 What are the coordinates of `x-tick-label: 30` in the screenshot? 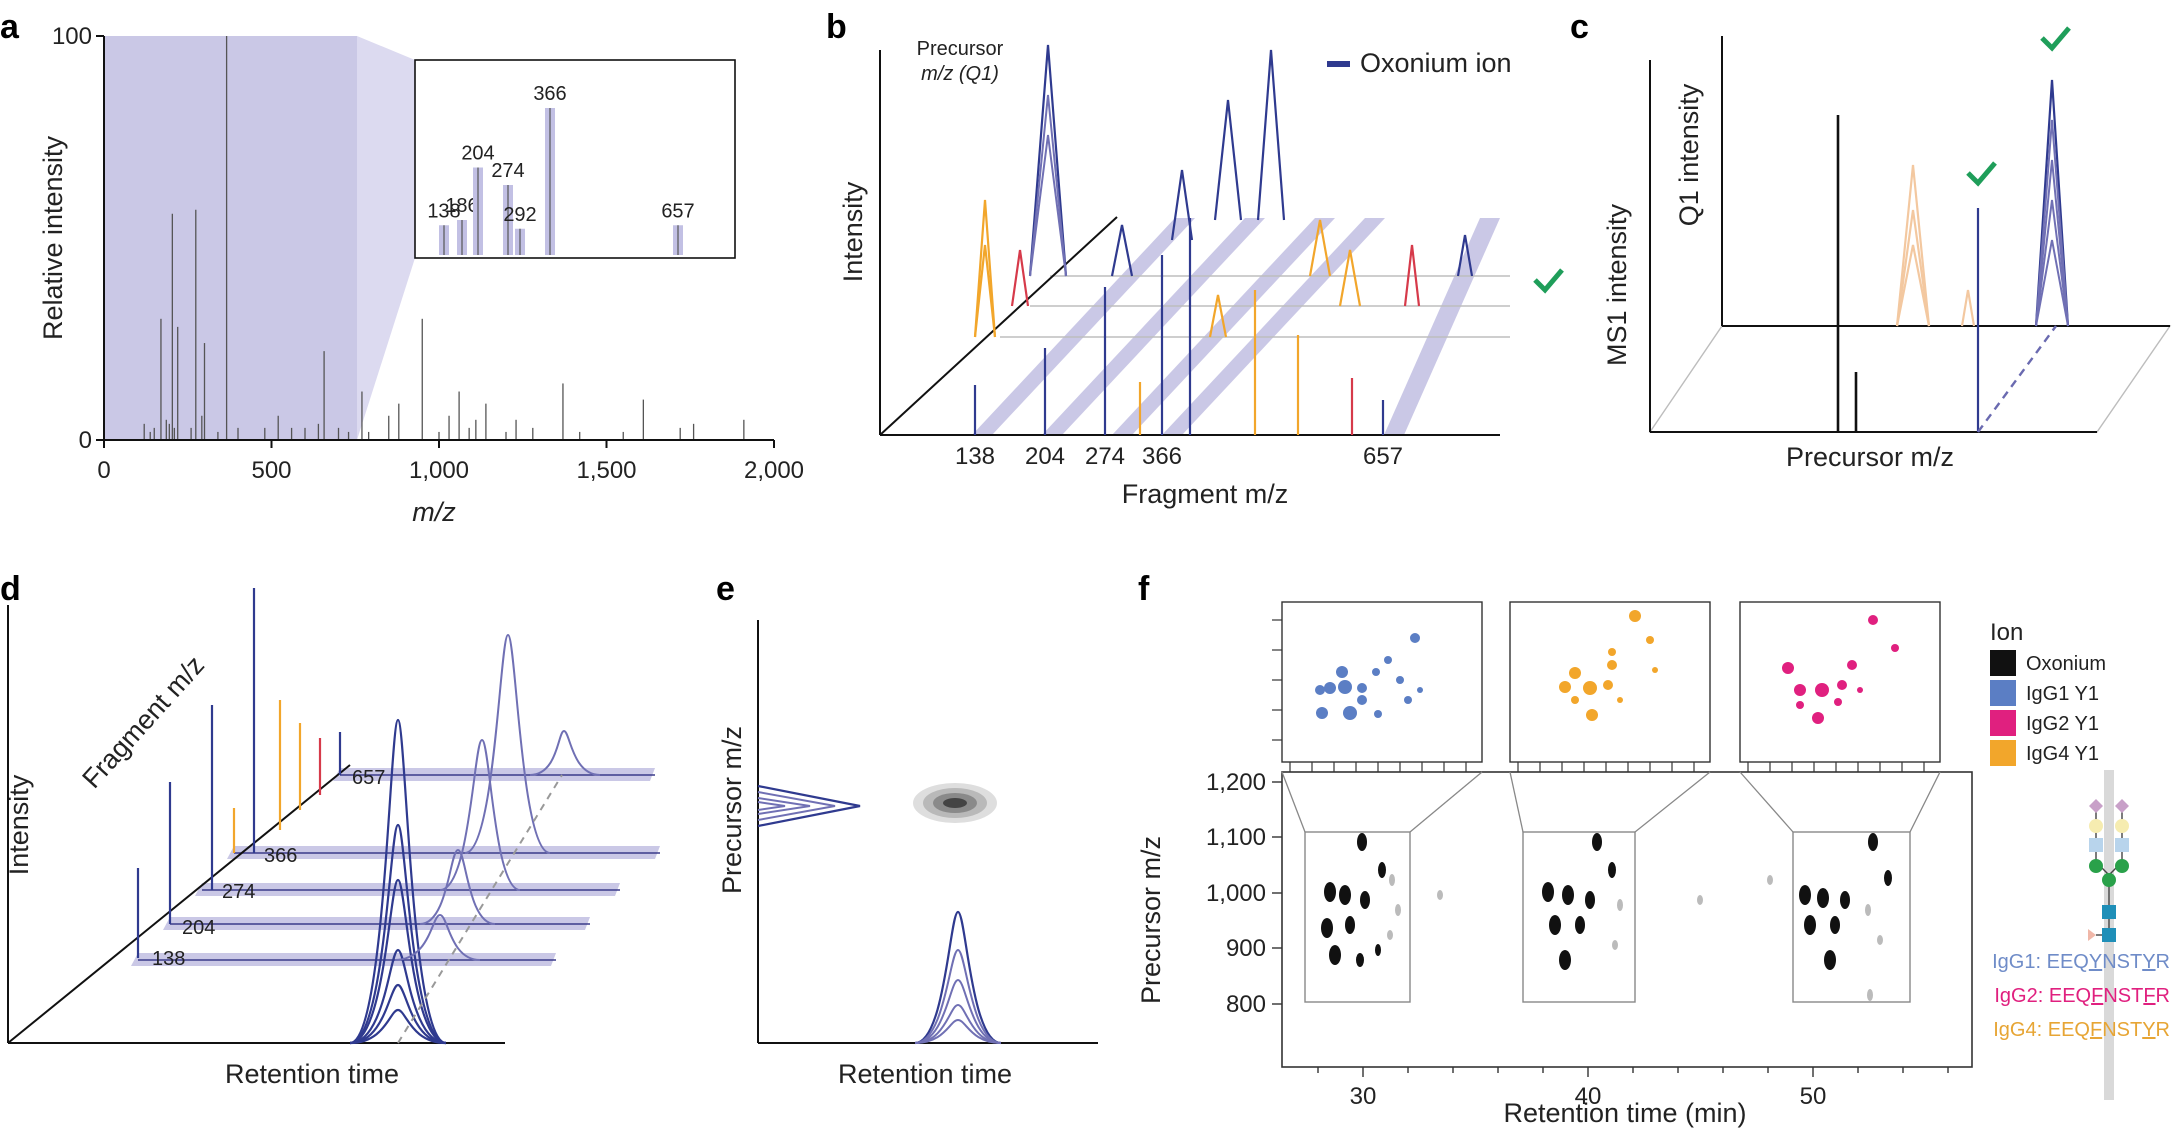 It's located at (1363, 1096).